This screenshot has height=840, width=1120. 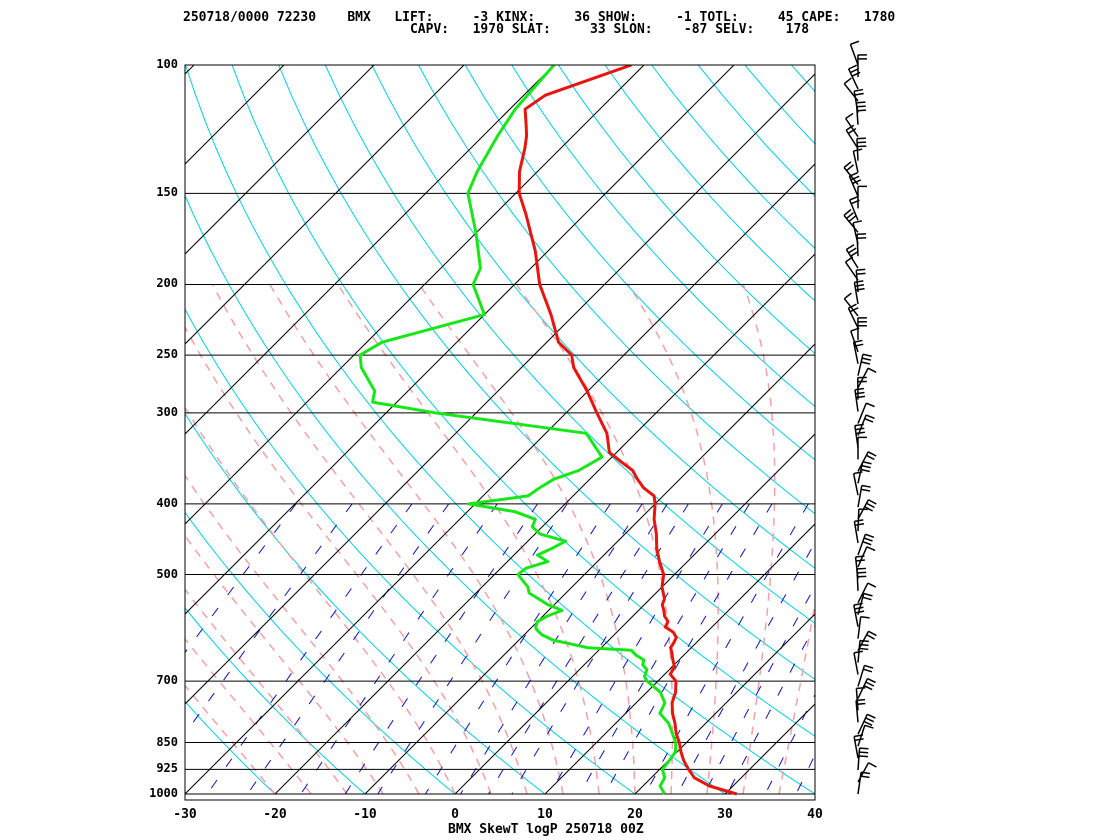 I want to click on pressure-tick-label: 400, so click(x=167, y=502).